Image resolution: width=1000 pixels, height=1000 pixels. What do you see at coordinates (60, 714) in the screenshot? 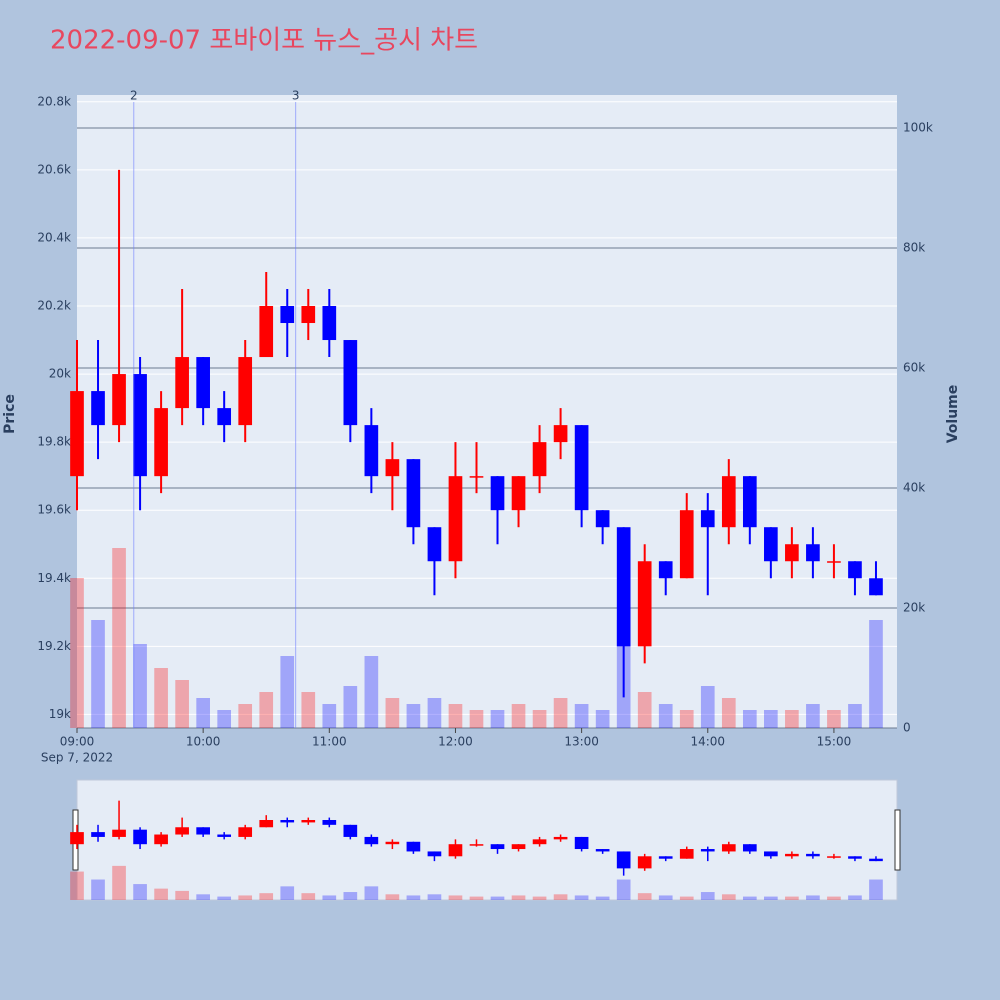
I see `y-tick-label: 19k` at bounding box center [60, 714].